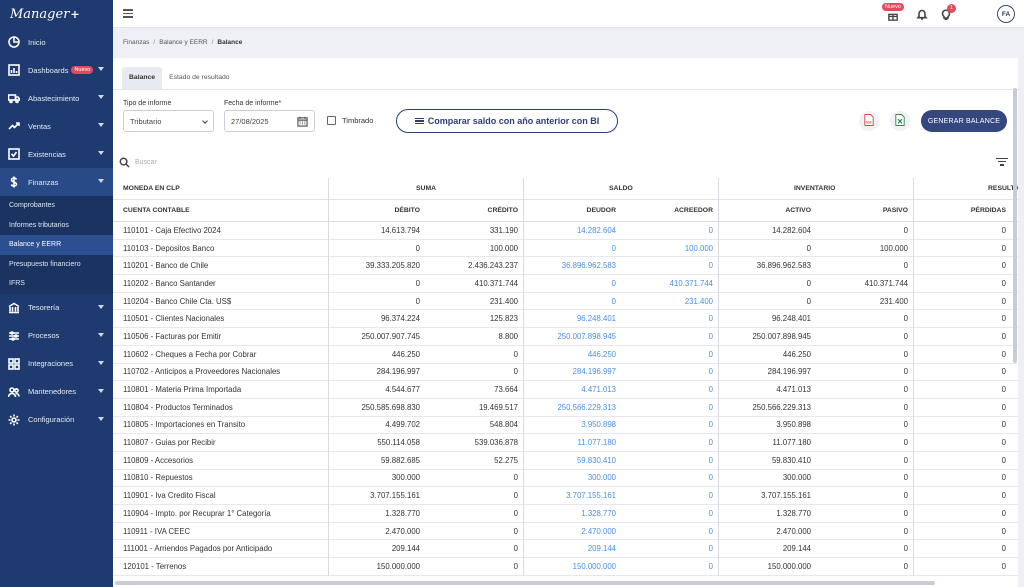 The height and width of the screenshot is (587, 1024). What do you see at coordinates (900, 121) in the screenshot?
I see `export-excel-button` at bounding box center [900, 121].